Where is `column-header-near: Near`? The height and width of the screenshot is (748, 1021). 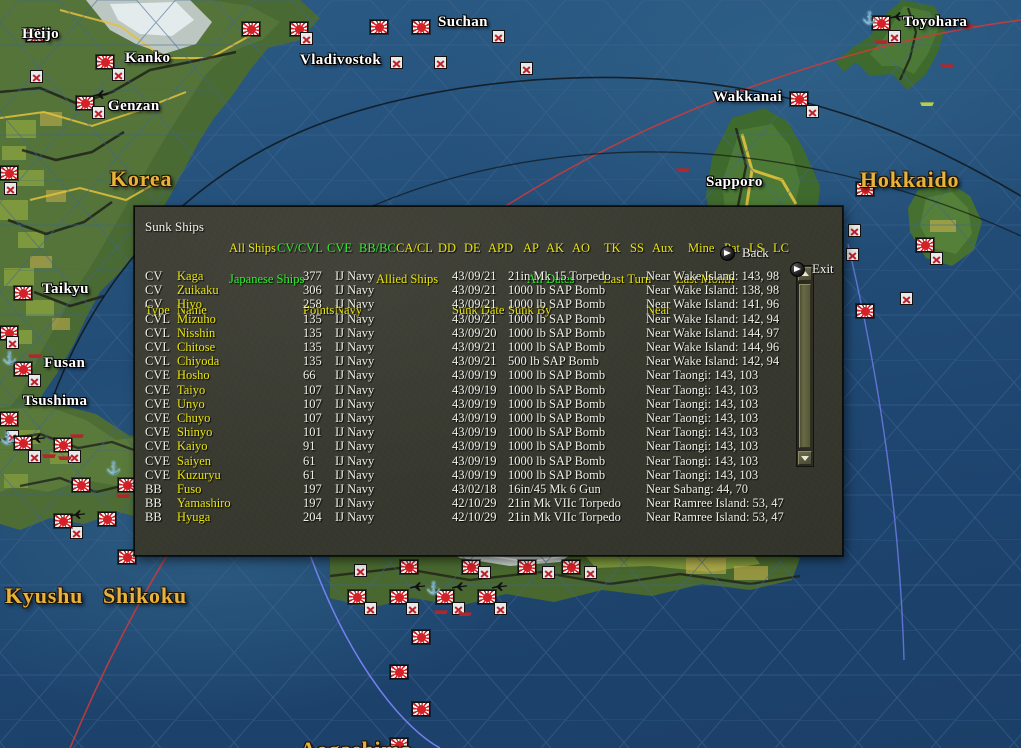 column-header-near: Near is located at coordinates (658, 310).